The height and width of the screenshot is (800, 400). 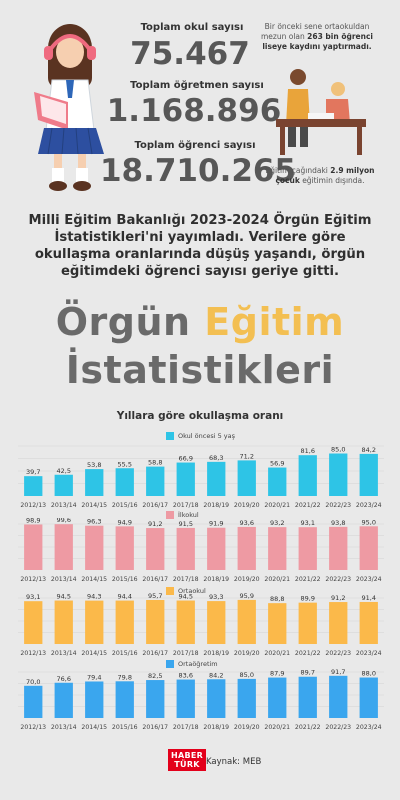 I want to click on data-label-preschool: 39,7, so click(x=33, y=472).